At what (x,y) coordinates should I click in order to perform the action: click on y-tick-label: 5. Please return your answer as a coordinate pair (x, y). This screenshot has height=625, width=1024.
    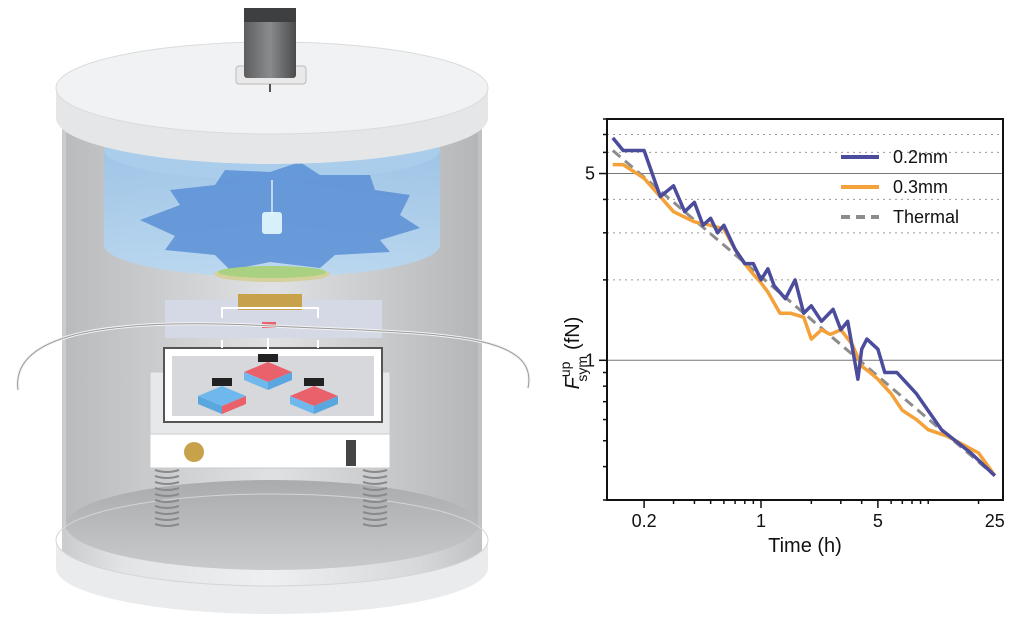
    Looking at the image, I should click on (590, 174).